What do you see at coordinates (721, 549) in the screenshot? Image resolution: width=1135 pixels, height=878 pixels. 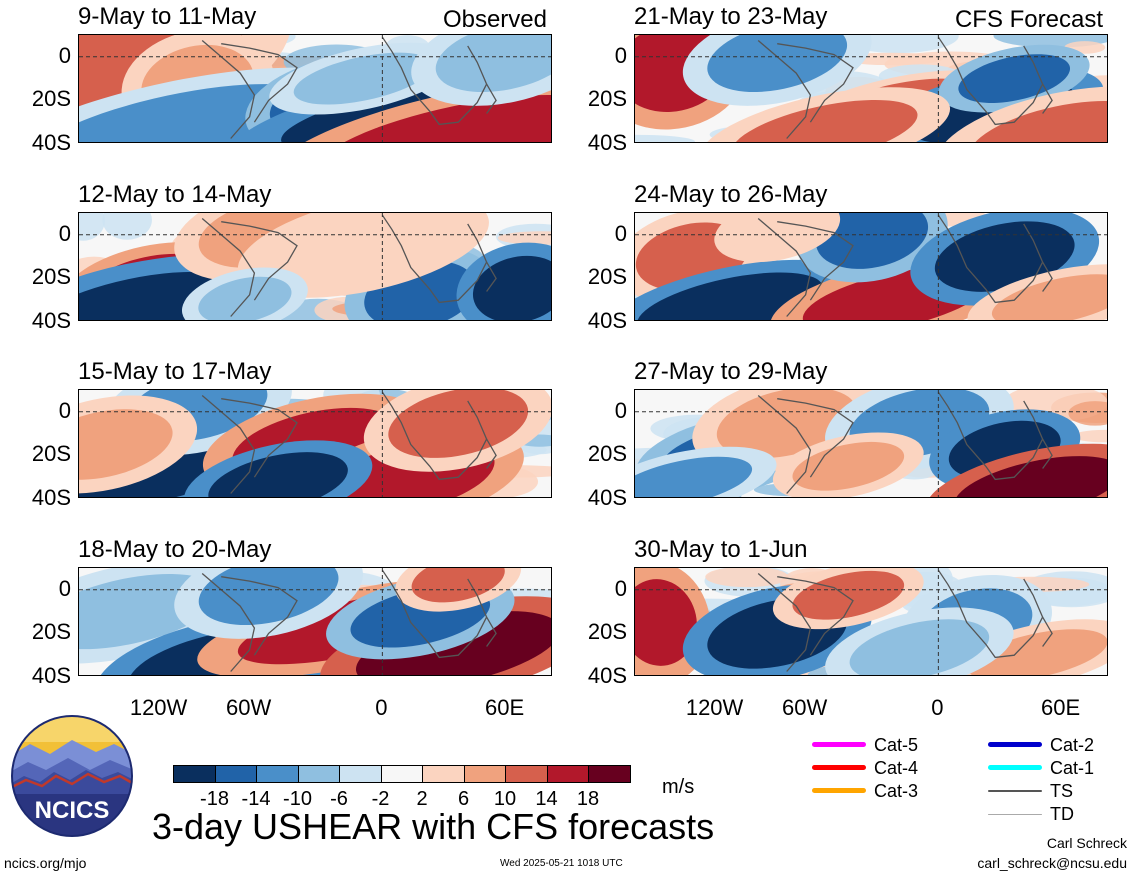 I see `panel-title: 30-May to 1-Jun` at bounding box center [721, 549].